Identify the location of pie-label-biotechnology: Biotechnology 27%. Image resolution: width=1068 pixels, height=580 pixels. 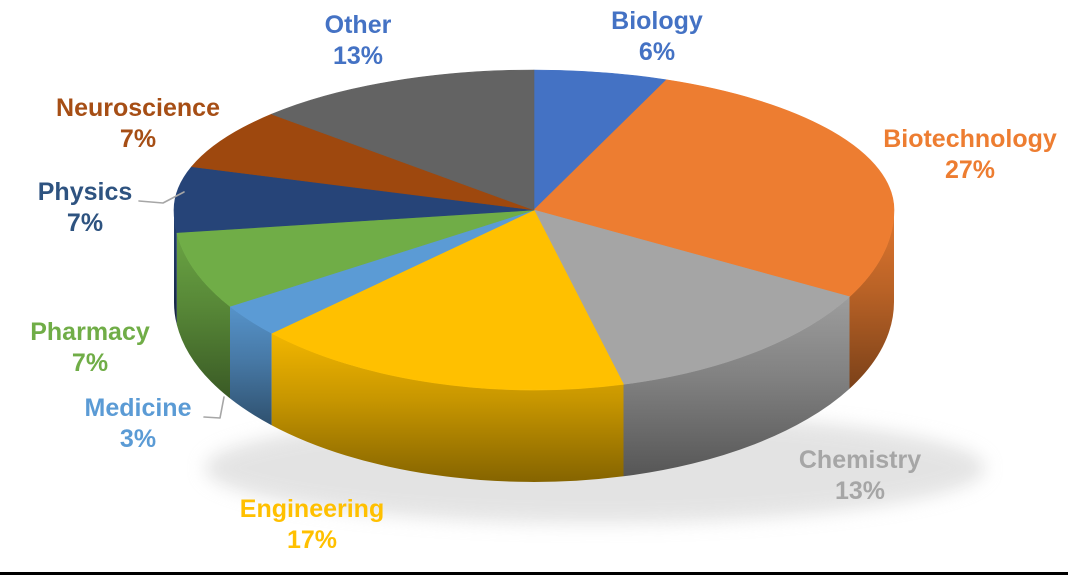
(970, 155).